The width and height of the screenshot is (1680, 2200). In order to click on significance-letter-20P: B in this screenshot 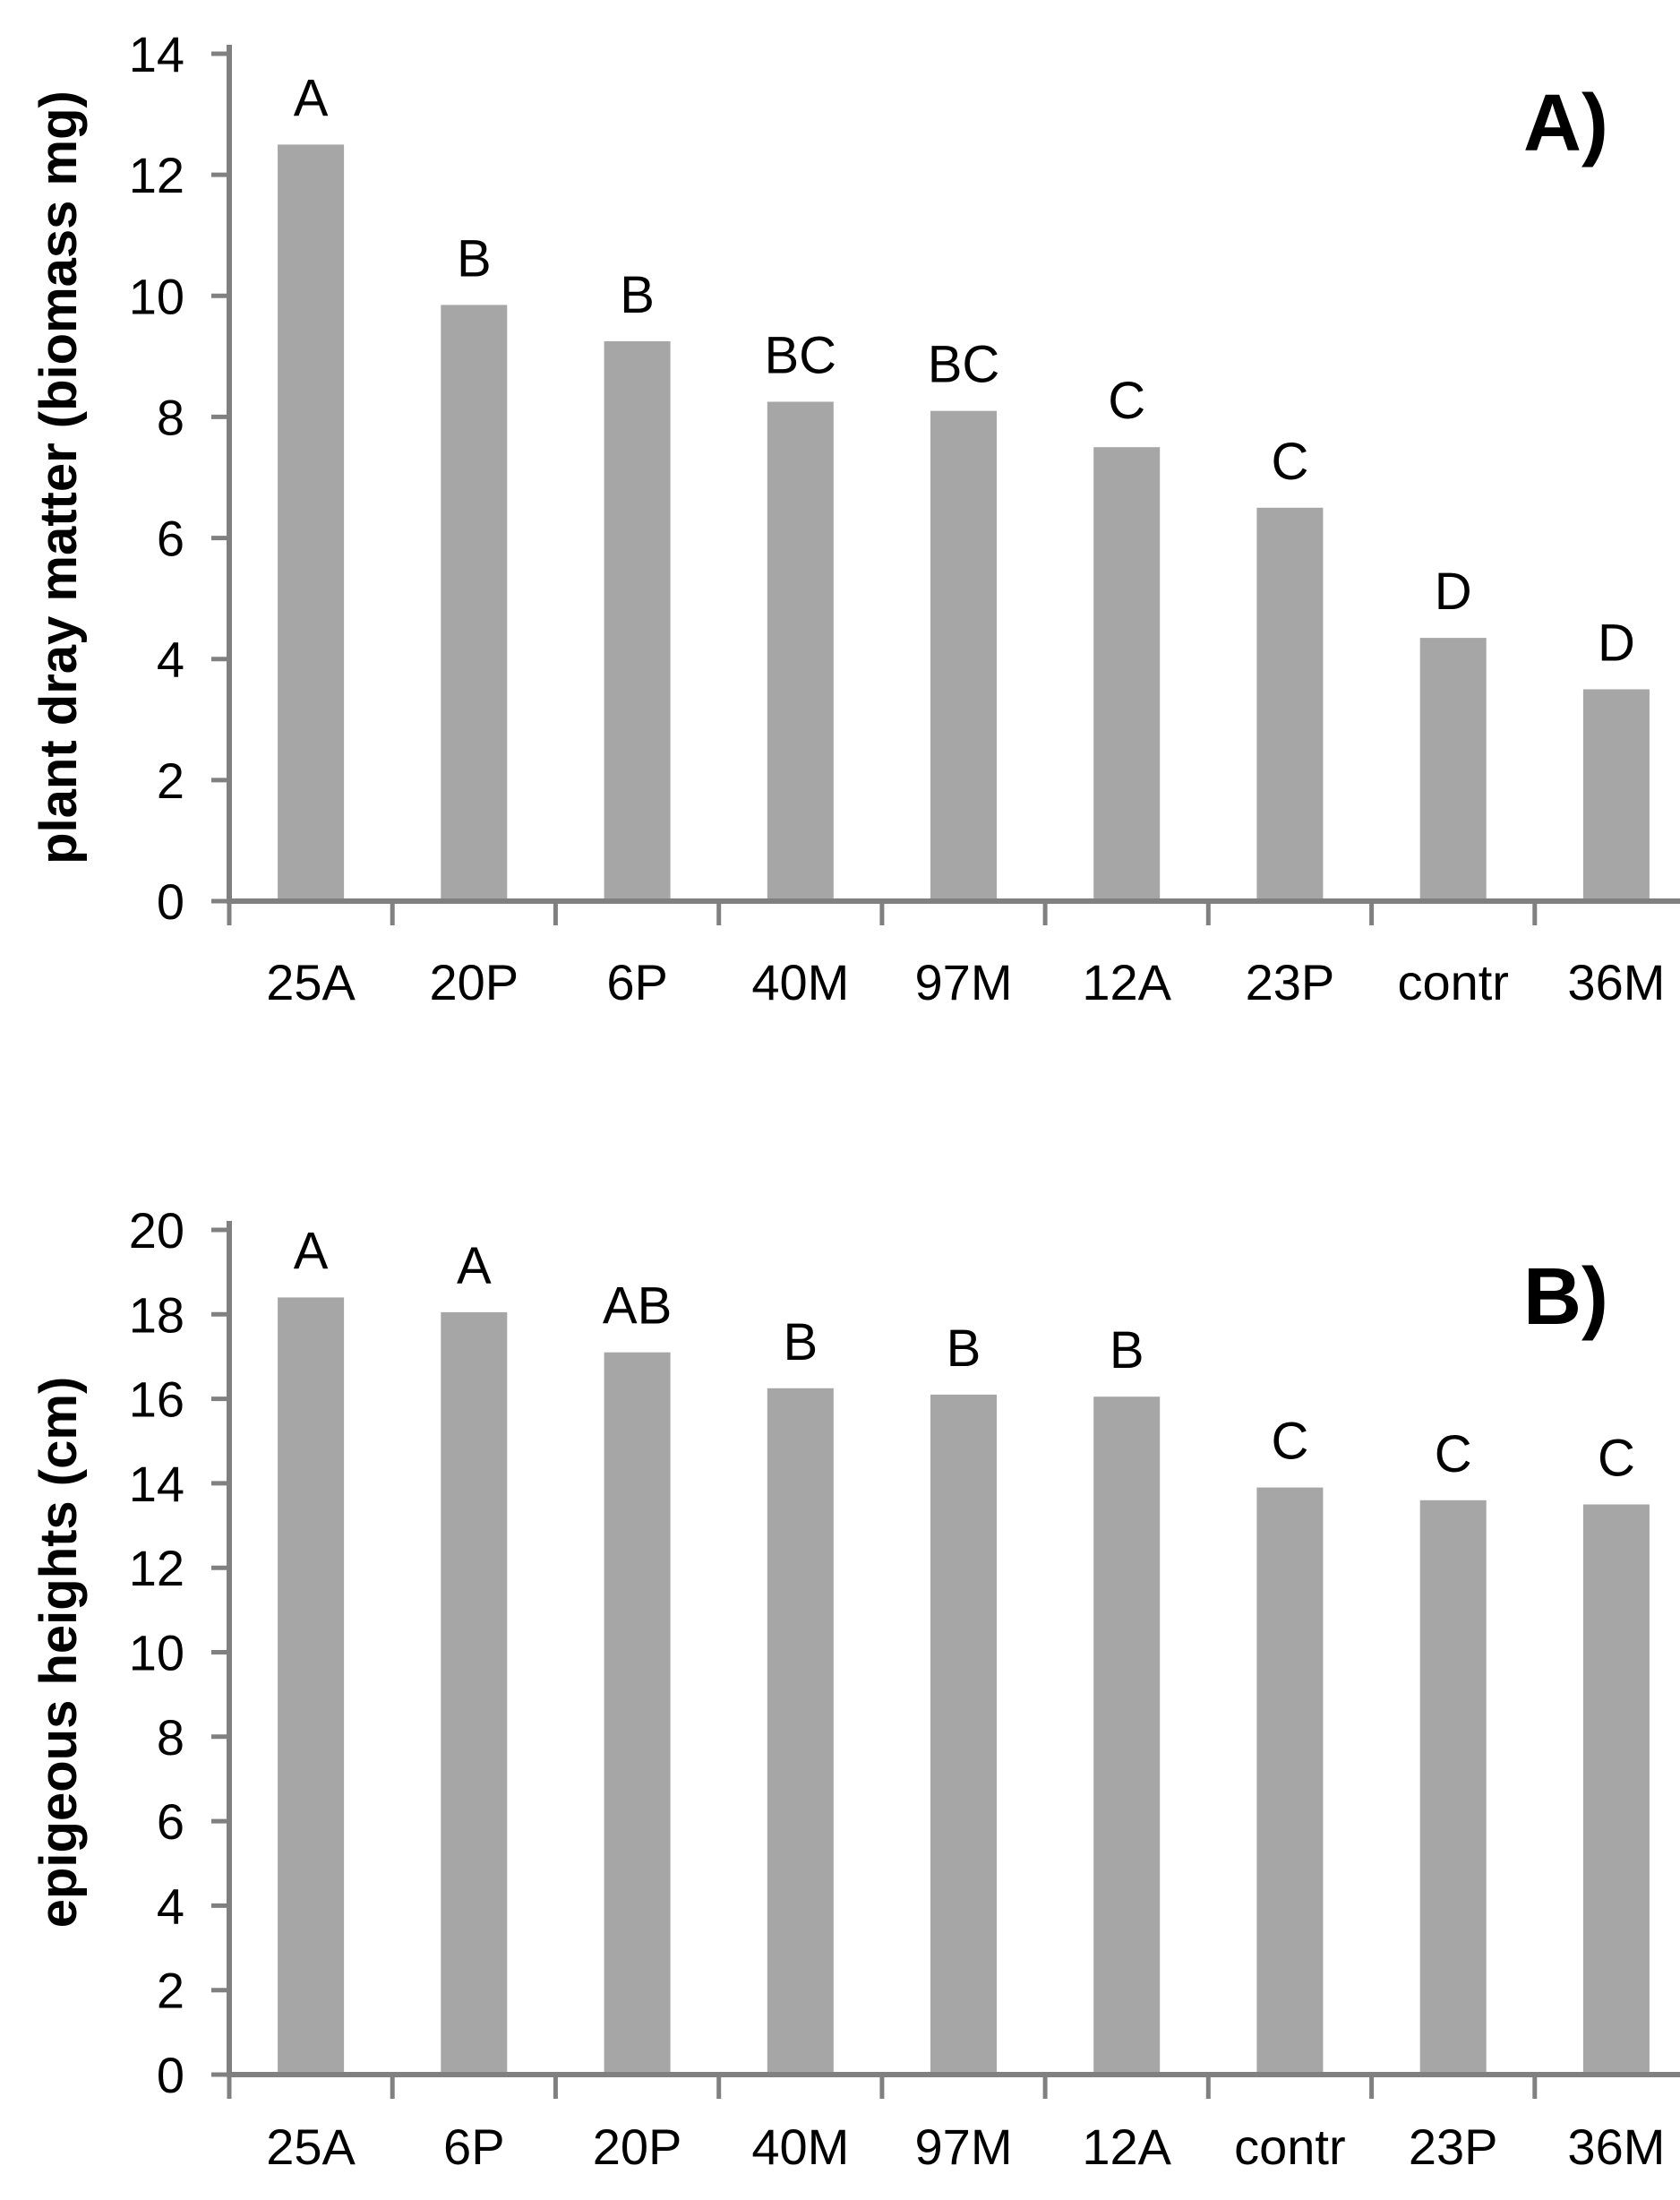, I will do `click(475, 258)`.